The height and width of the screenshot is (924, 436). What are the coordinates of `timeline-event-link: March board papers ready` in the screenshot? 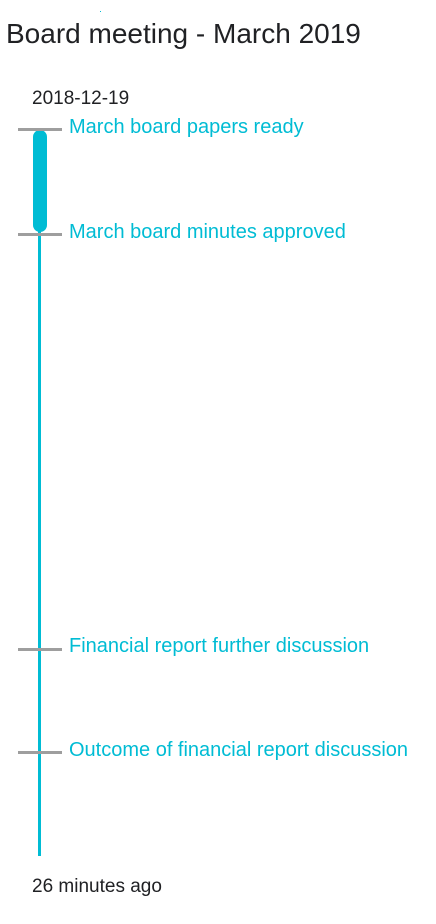 It's located at (186, 127).